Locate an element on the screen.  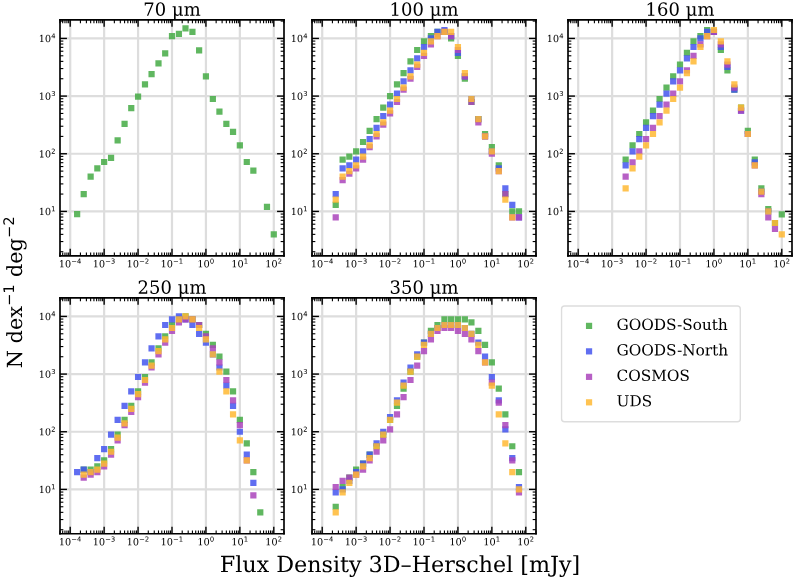
chart-title: 250 μm is located at coordinates (172, 289).